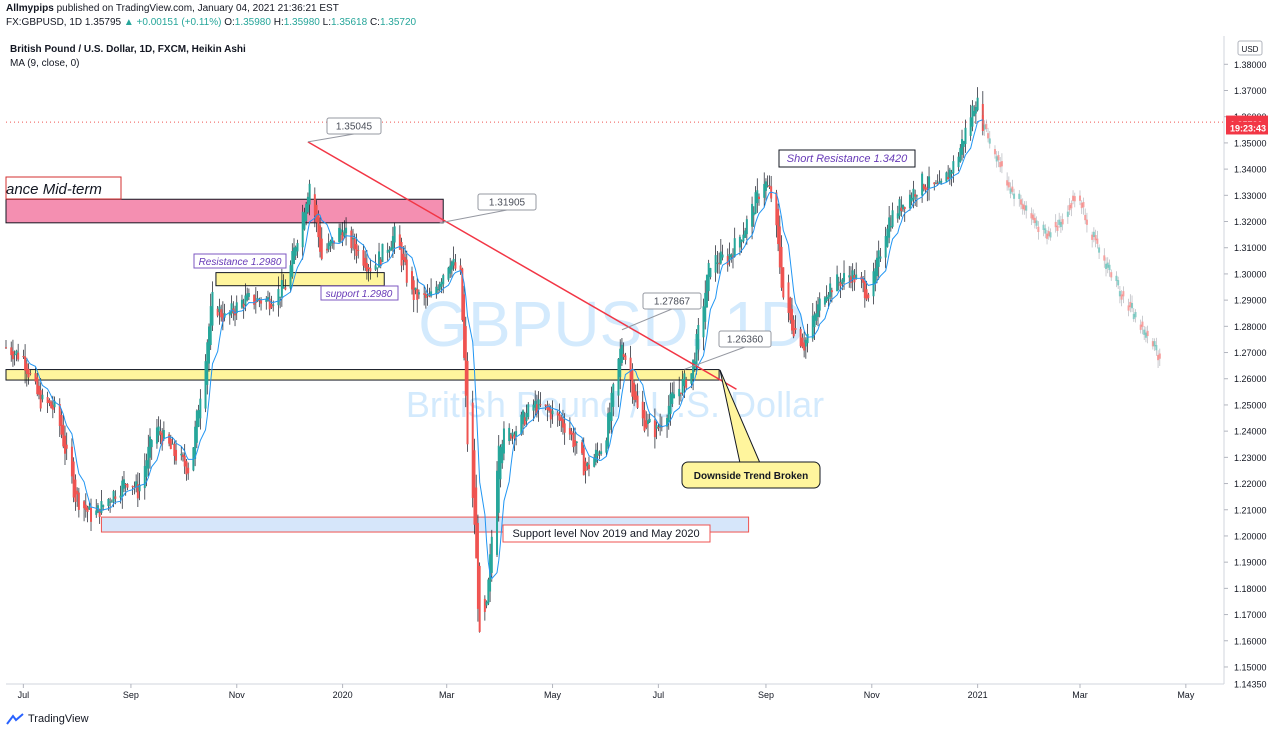 The height and width of the screenshot is (737, 1280). Describe the element at coordinates (672, 301) in the screenshot. I see `callout-127867-box` at that location.